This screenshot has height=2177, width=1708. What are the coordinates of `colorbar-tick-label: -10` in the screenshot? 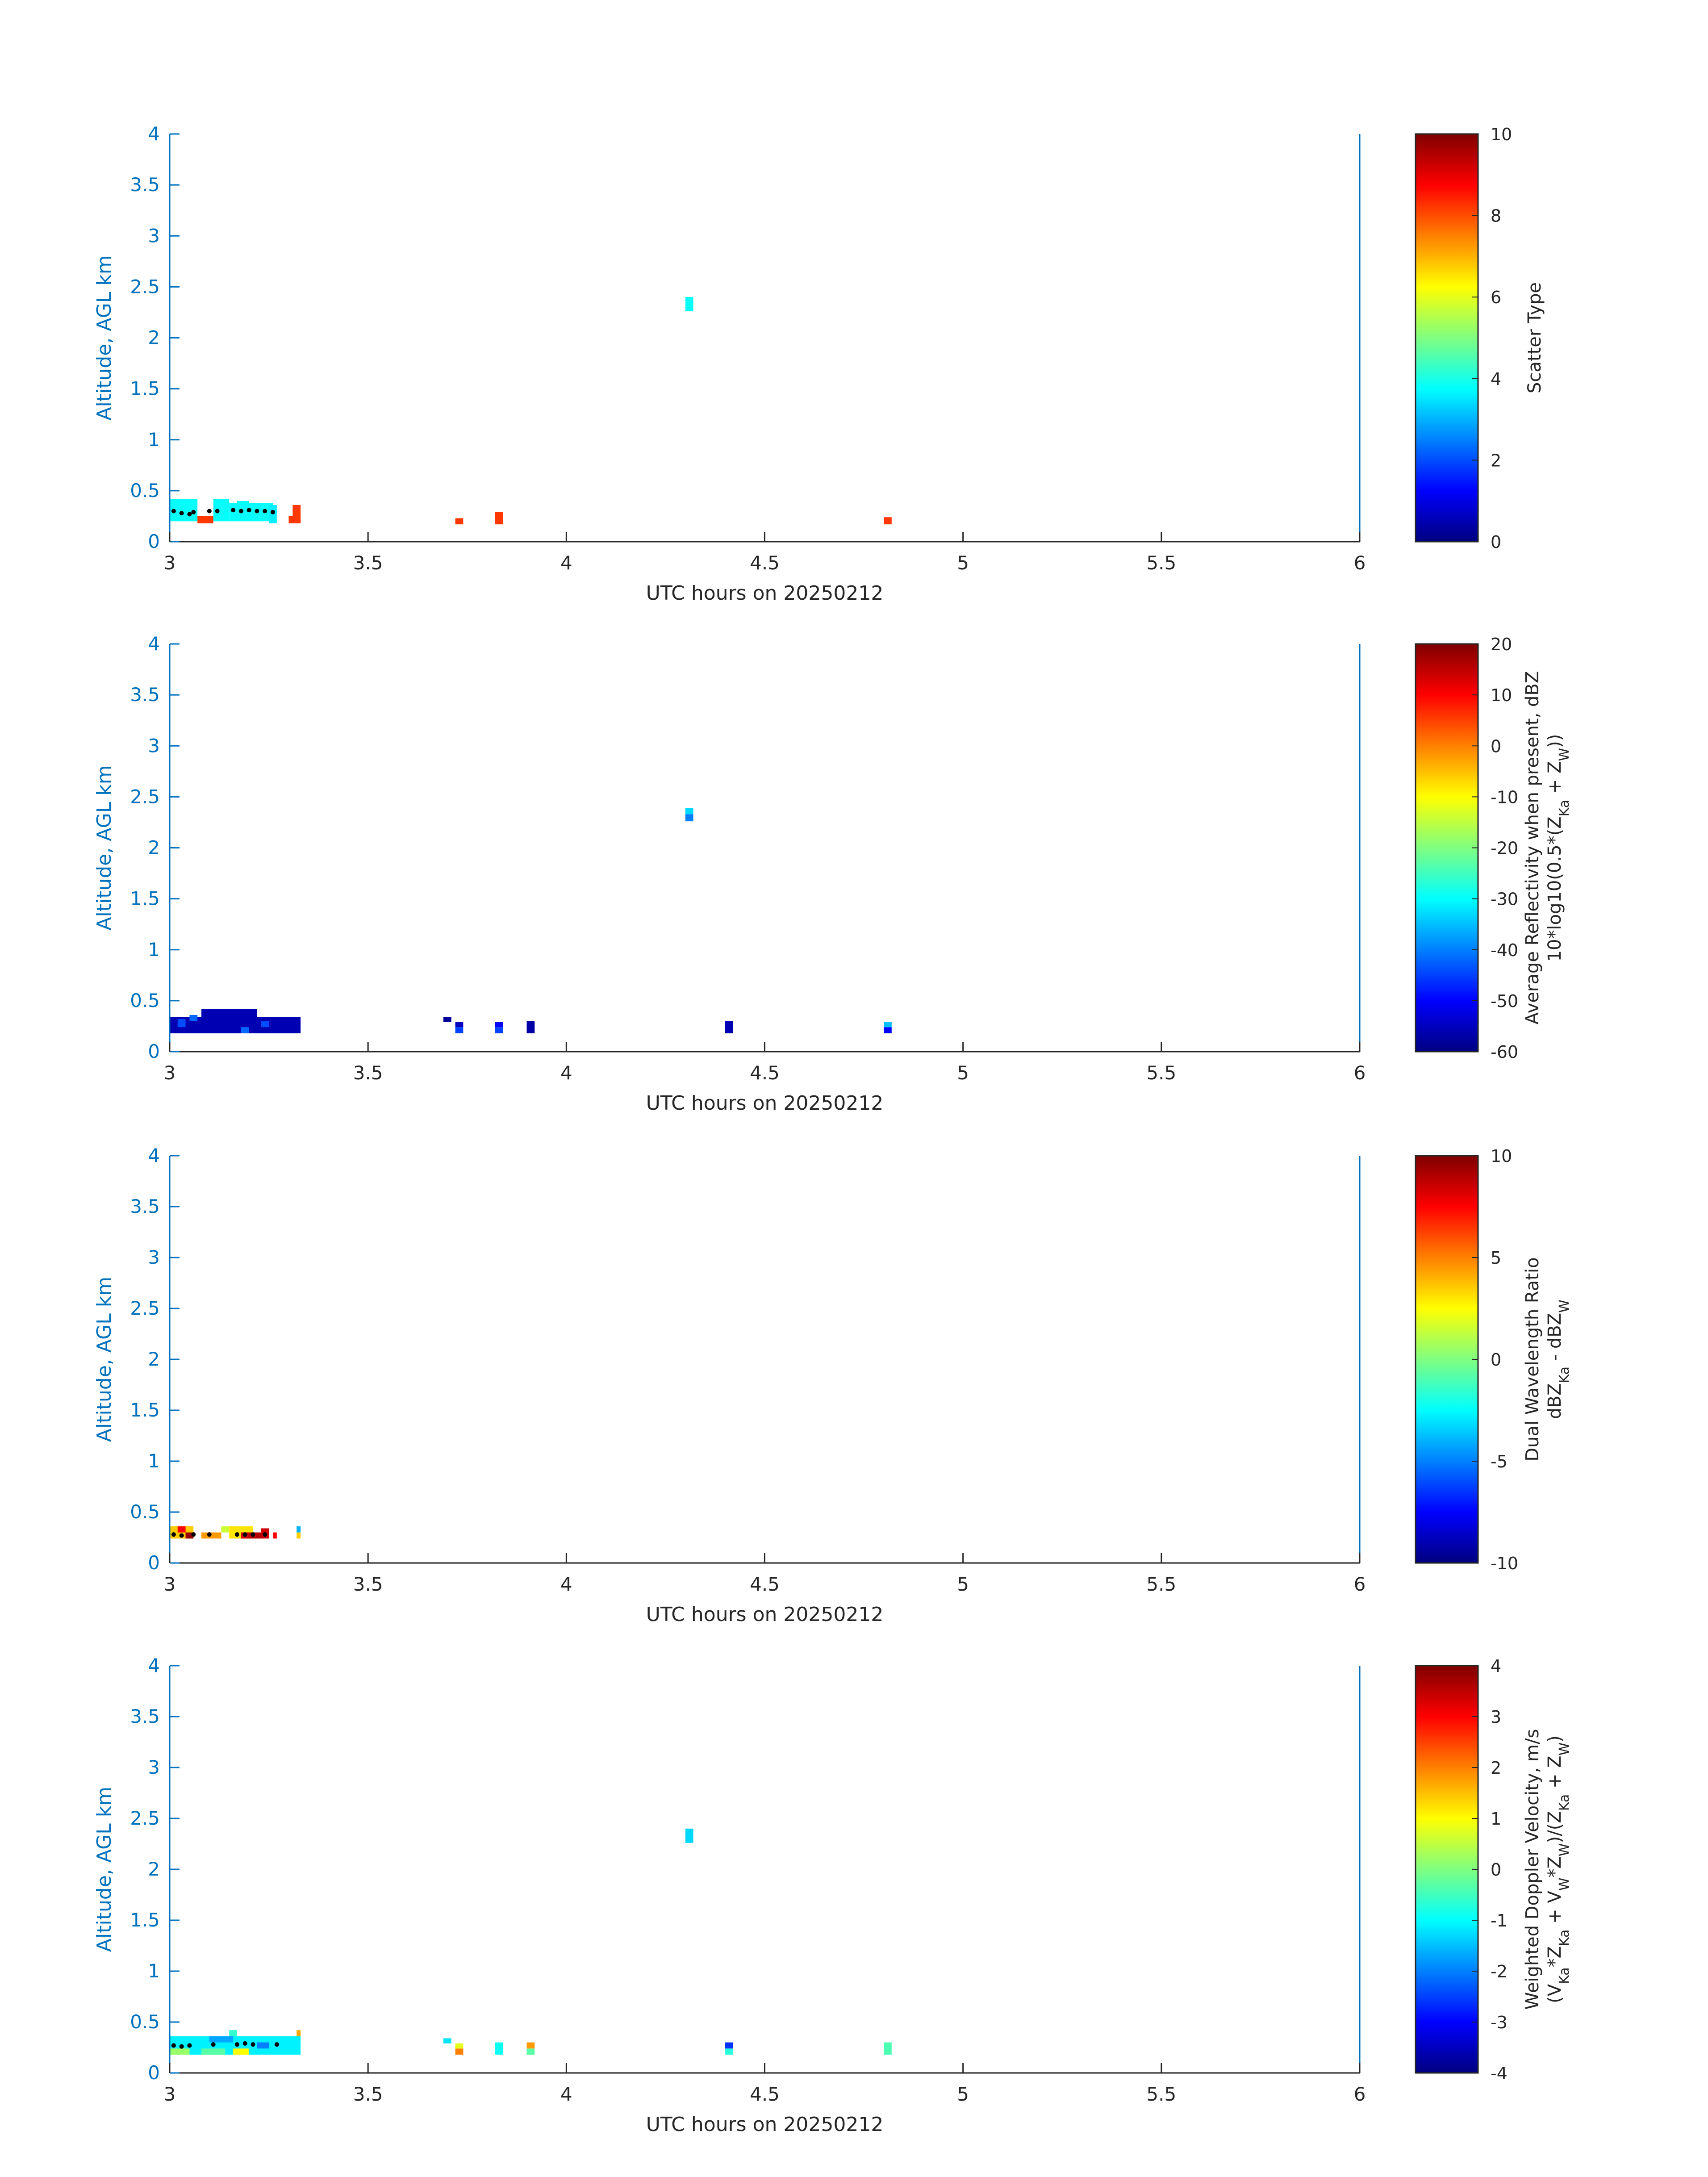 It's located at (1504, 1563).